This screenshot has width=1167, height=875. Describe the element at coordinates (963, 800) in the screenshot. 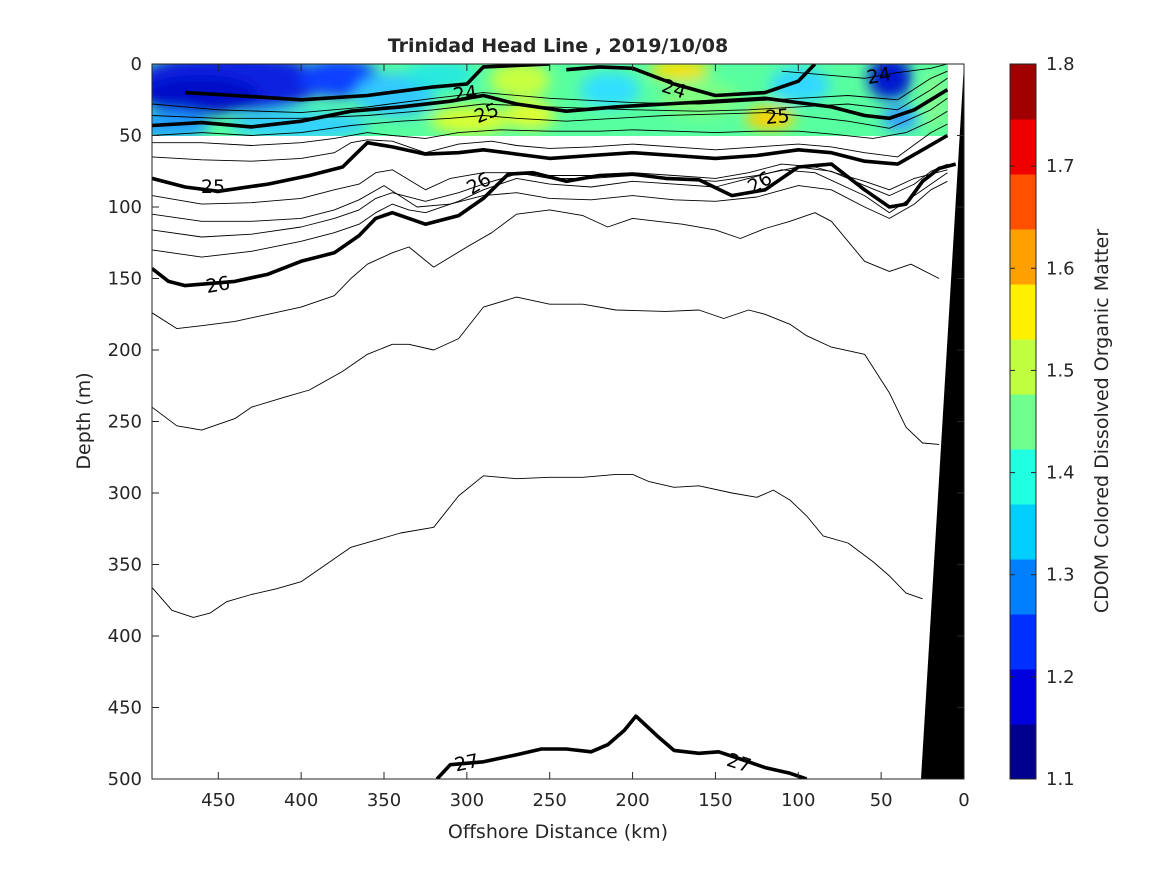

I see `x-tick-label: 0` at that location.